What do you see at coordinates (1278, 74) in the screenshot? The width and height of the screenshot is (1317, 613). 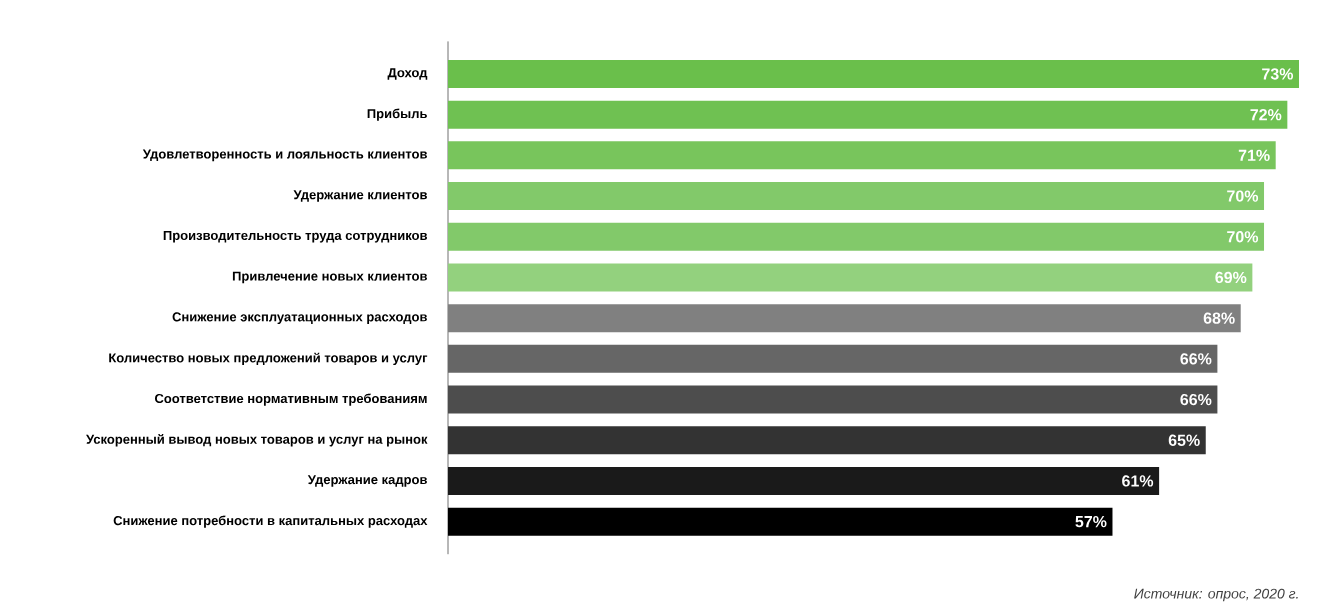 I see `data-label: 73%` at bounding box center [1278, 74].